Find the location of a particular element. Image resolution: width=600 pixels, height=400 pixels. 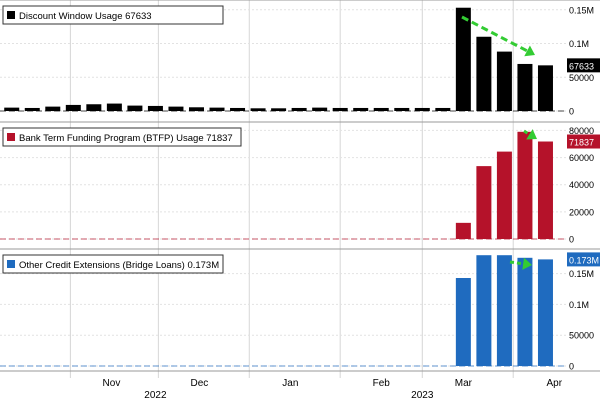

y-tick-label: 80000 is located at coordinates (581, 131).